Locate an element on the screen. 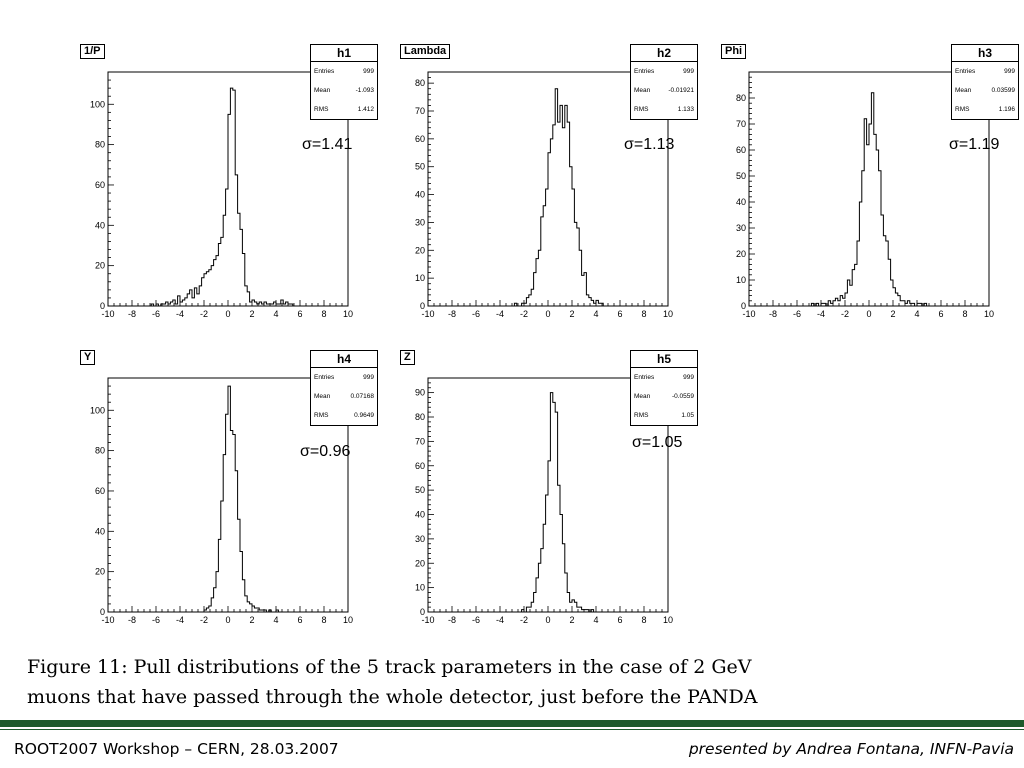 Image resolution: width=1024 pixels, height=768 pixels. rms-value: 1.196 is located at coordinates (1006, 109).